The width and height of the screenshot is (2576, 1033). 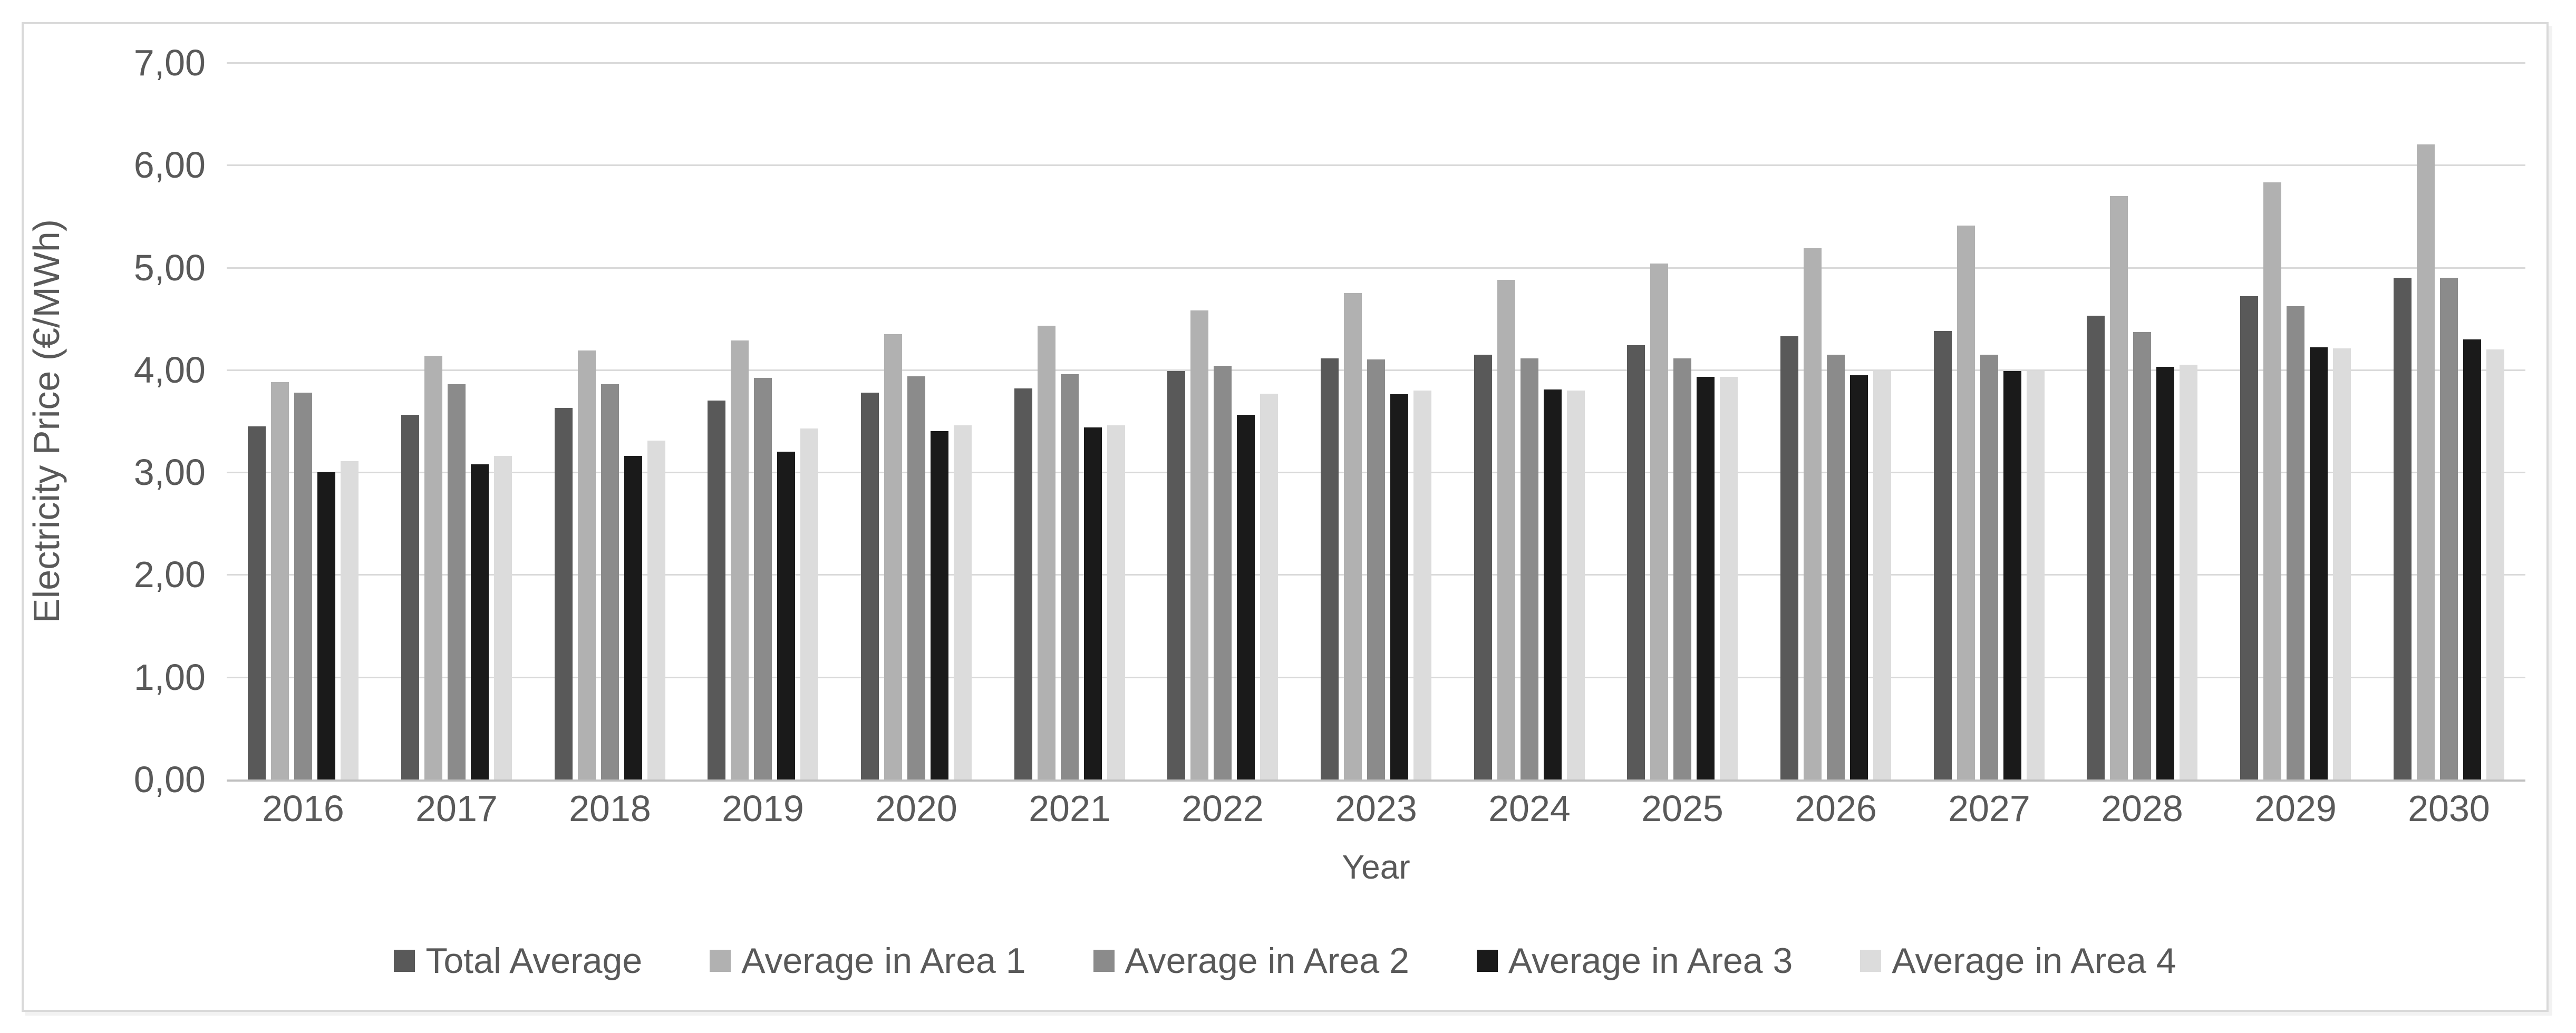 What do you see at coordinates (610, 581) in the screenshot?
I see `bar-average-in-area-2-2018` at bounding box center [610, 581].